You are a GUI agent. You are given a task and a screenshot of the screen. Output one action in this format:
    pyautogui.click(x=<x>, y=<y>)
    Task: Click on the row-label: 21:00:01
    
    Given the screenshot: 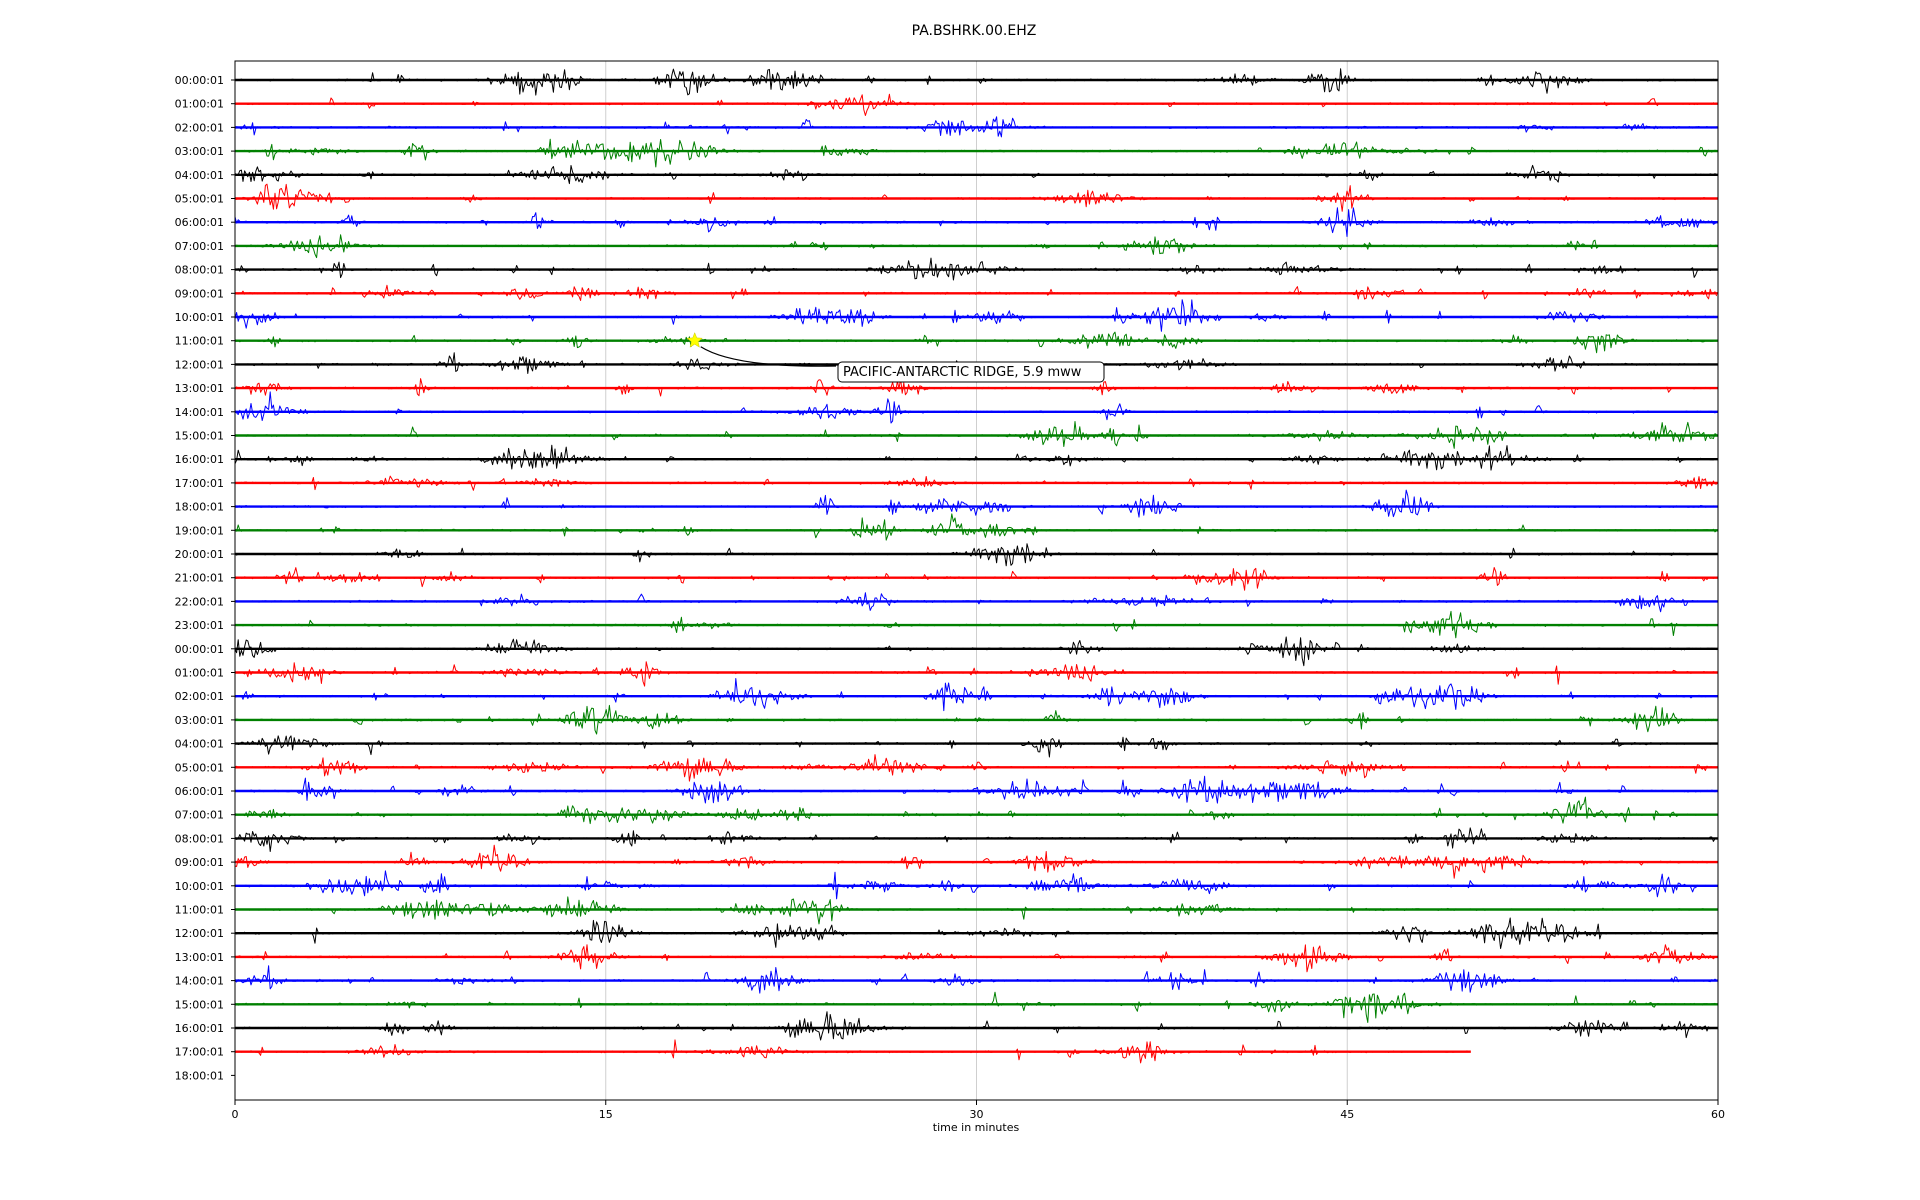 What is the action you would take?
    pyautogui.click(x=199, y=578)
    